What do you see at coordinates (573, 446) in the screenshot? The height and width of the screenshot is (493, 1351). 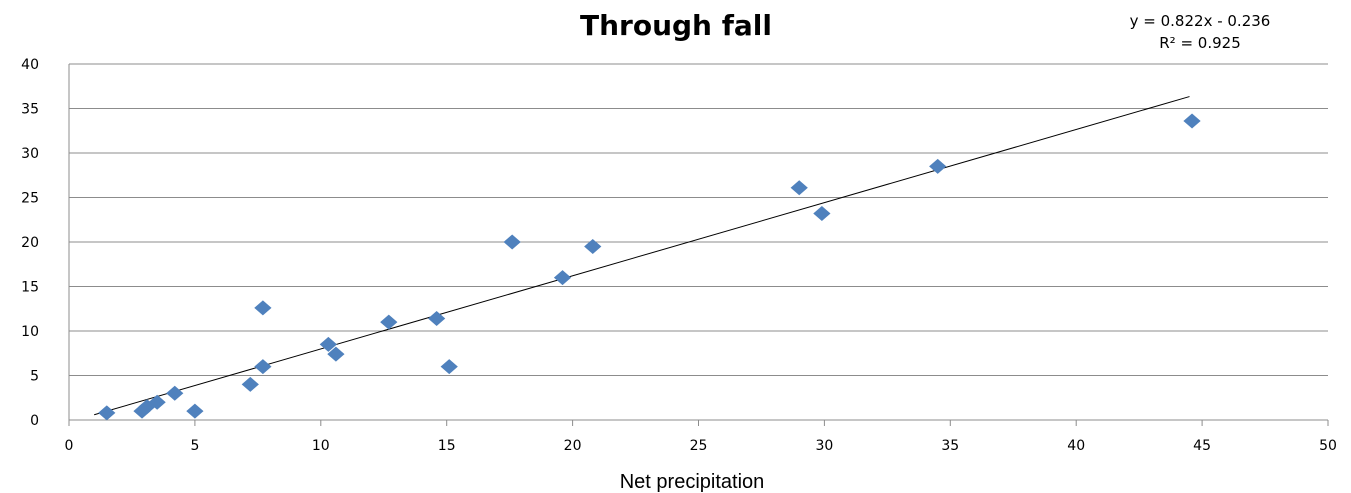 I see `x-tick-label: 20` at bounding box center [573, 446].